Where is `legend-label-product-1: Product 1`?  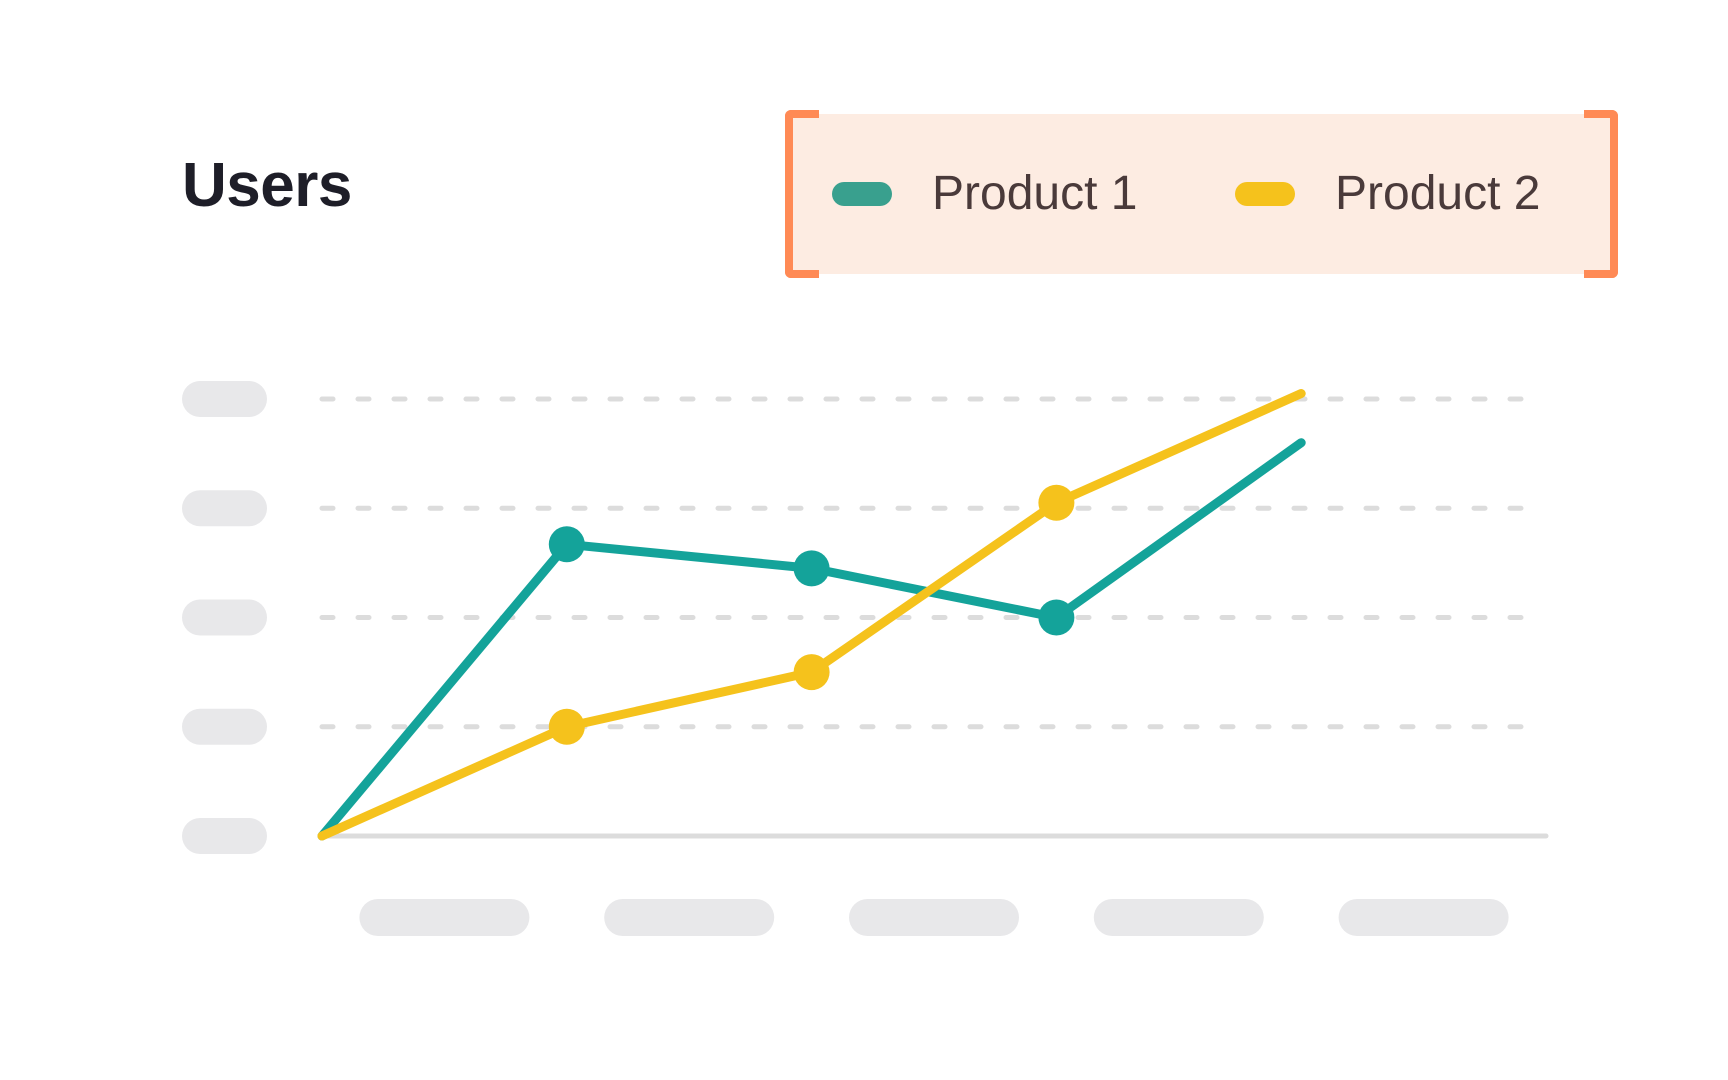
legend-label-product-1: Product 1 is located at coordinates (1035, 193).